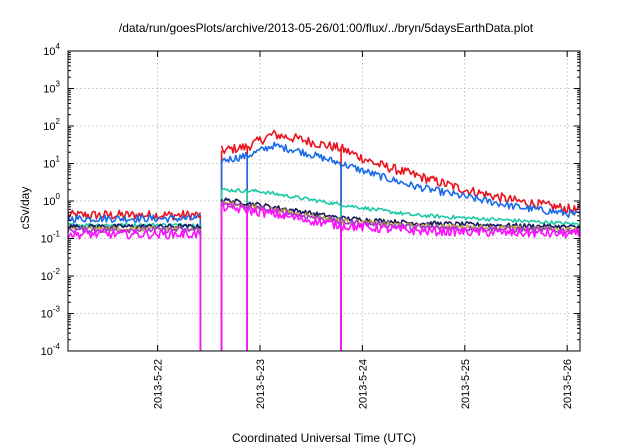  Describe the element at coordinates (159, 384) in the screenshot. I see `x-tick-label: 2013-5-22` at that location.